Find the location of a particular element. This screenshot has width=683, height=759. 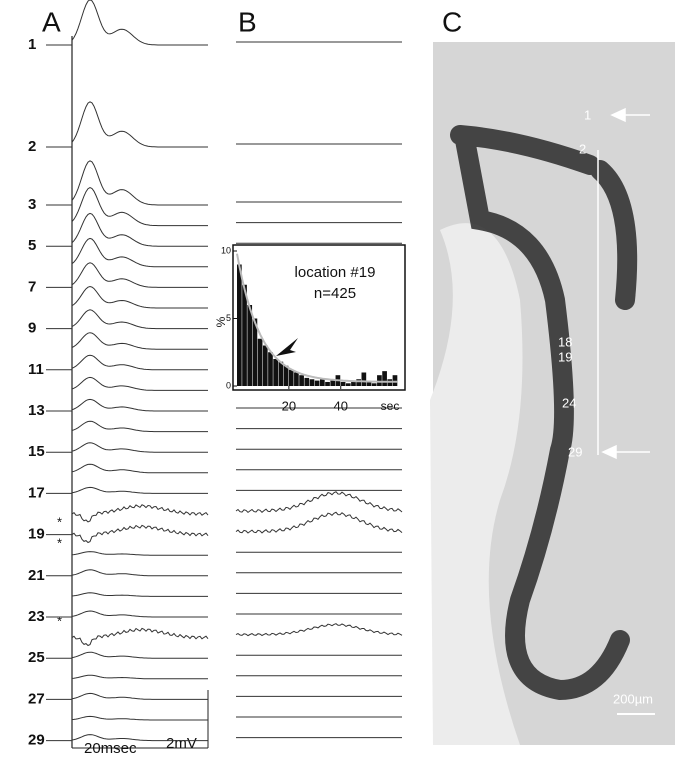

row-label: 2 is located at coordinates (32, 146).